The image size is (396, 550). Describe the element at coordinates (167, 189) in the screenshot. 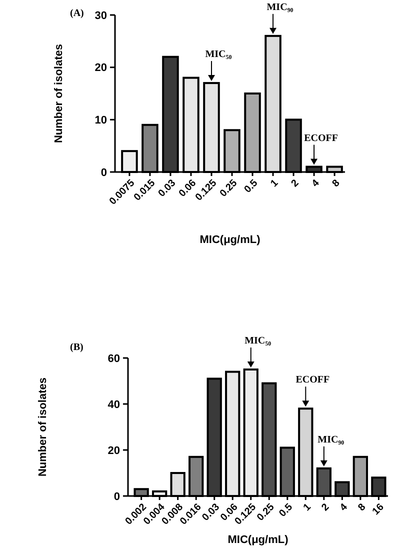

I see `x-tick-label: 0.03` at that location.